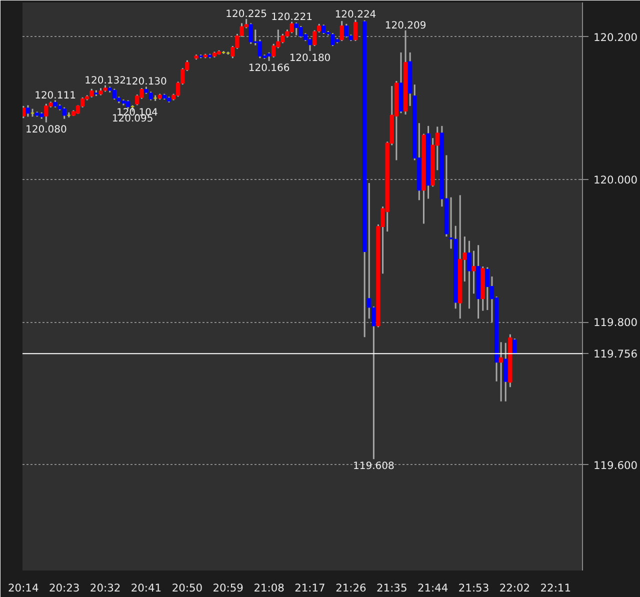 This screenshot has width=640, height=597. Describe the element at coordinates (269, 68) in the screenshot. I see `annotation: 120.166` at that location.